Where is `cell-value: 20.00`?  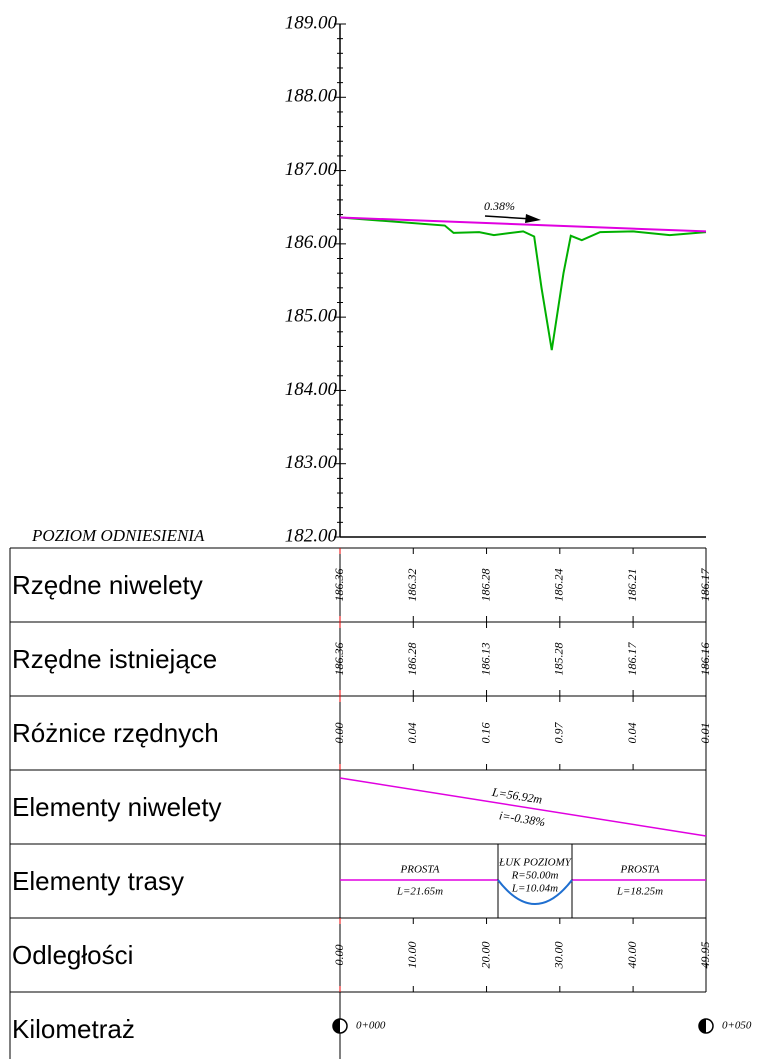 cell-value: 20.00 is located at coordinates (485, 955).